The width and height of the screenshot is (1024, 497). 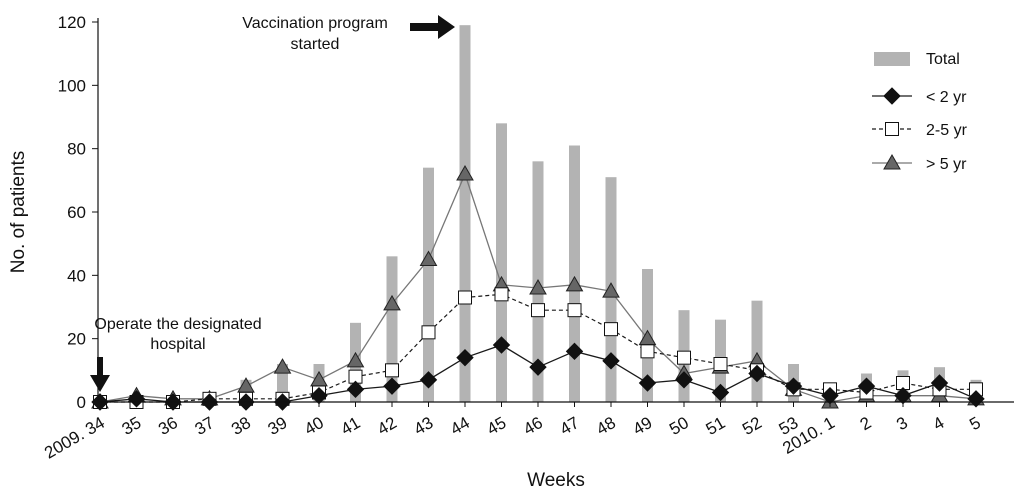 I want to click on legend: Total < 2 yr 2-5 yr > 5 yr, so click(x=920, y=112).